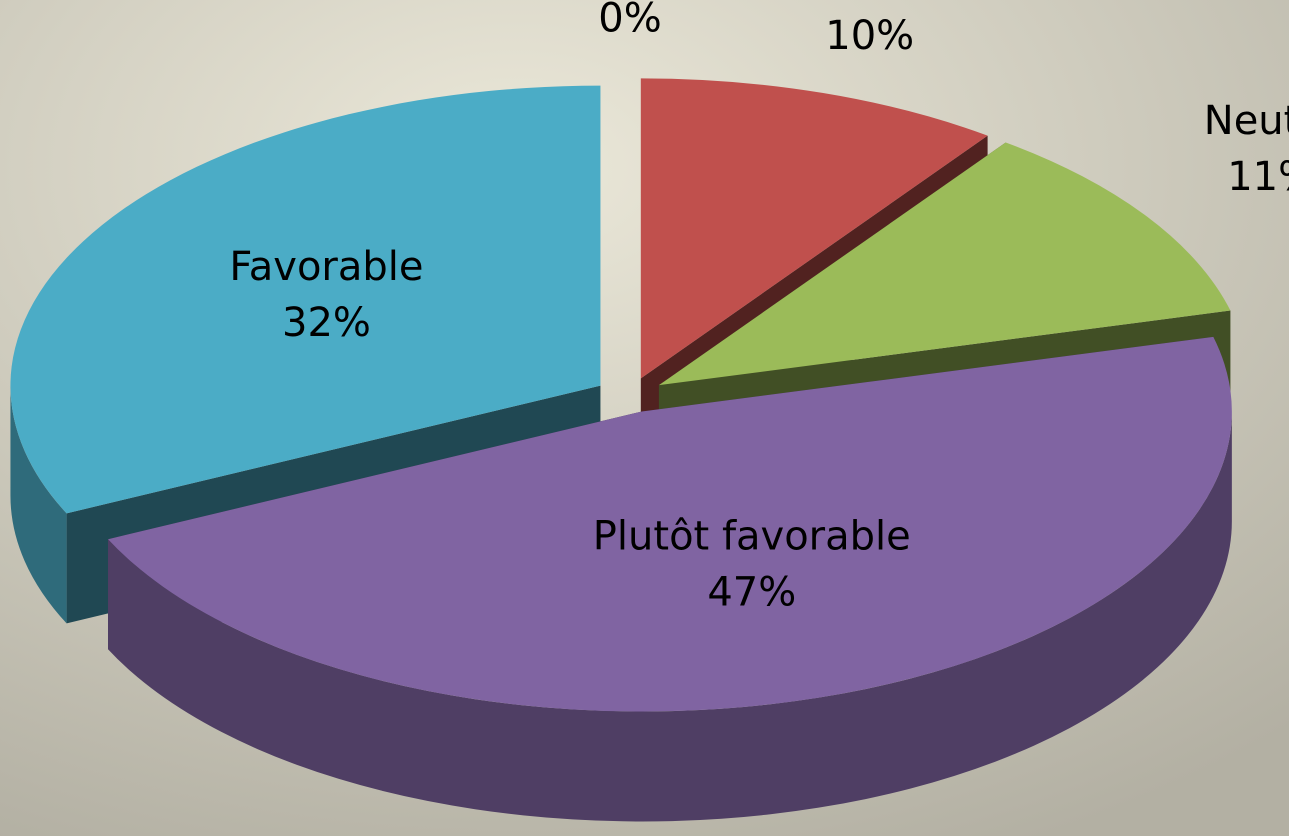  I want to click on slice-value-label: 10%, so click(869, 36).